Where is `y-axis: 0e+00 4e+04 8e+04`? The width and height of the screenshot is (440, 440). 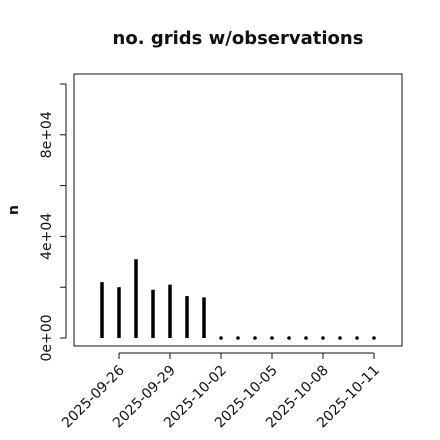 y-axis: 0e+00 4e+04 8e+04 is located at coordinates (53, 222).